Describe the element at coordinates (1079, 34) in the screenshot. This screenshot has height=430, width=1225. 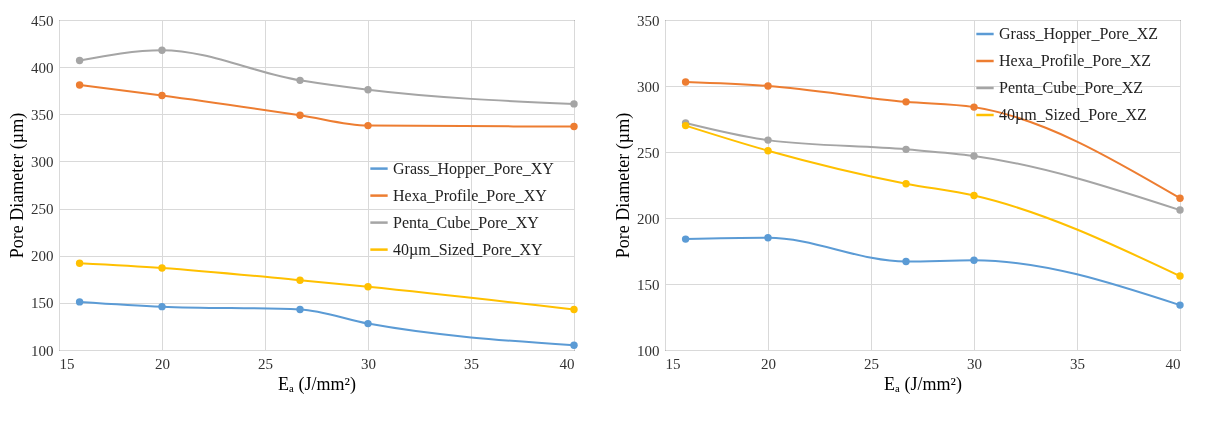
I see `legend-label: Grass_Hopper_Pore_XZ` at that location.